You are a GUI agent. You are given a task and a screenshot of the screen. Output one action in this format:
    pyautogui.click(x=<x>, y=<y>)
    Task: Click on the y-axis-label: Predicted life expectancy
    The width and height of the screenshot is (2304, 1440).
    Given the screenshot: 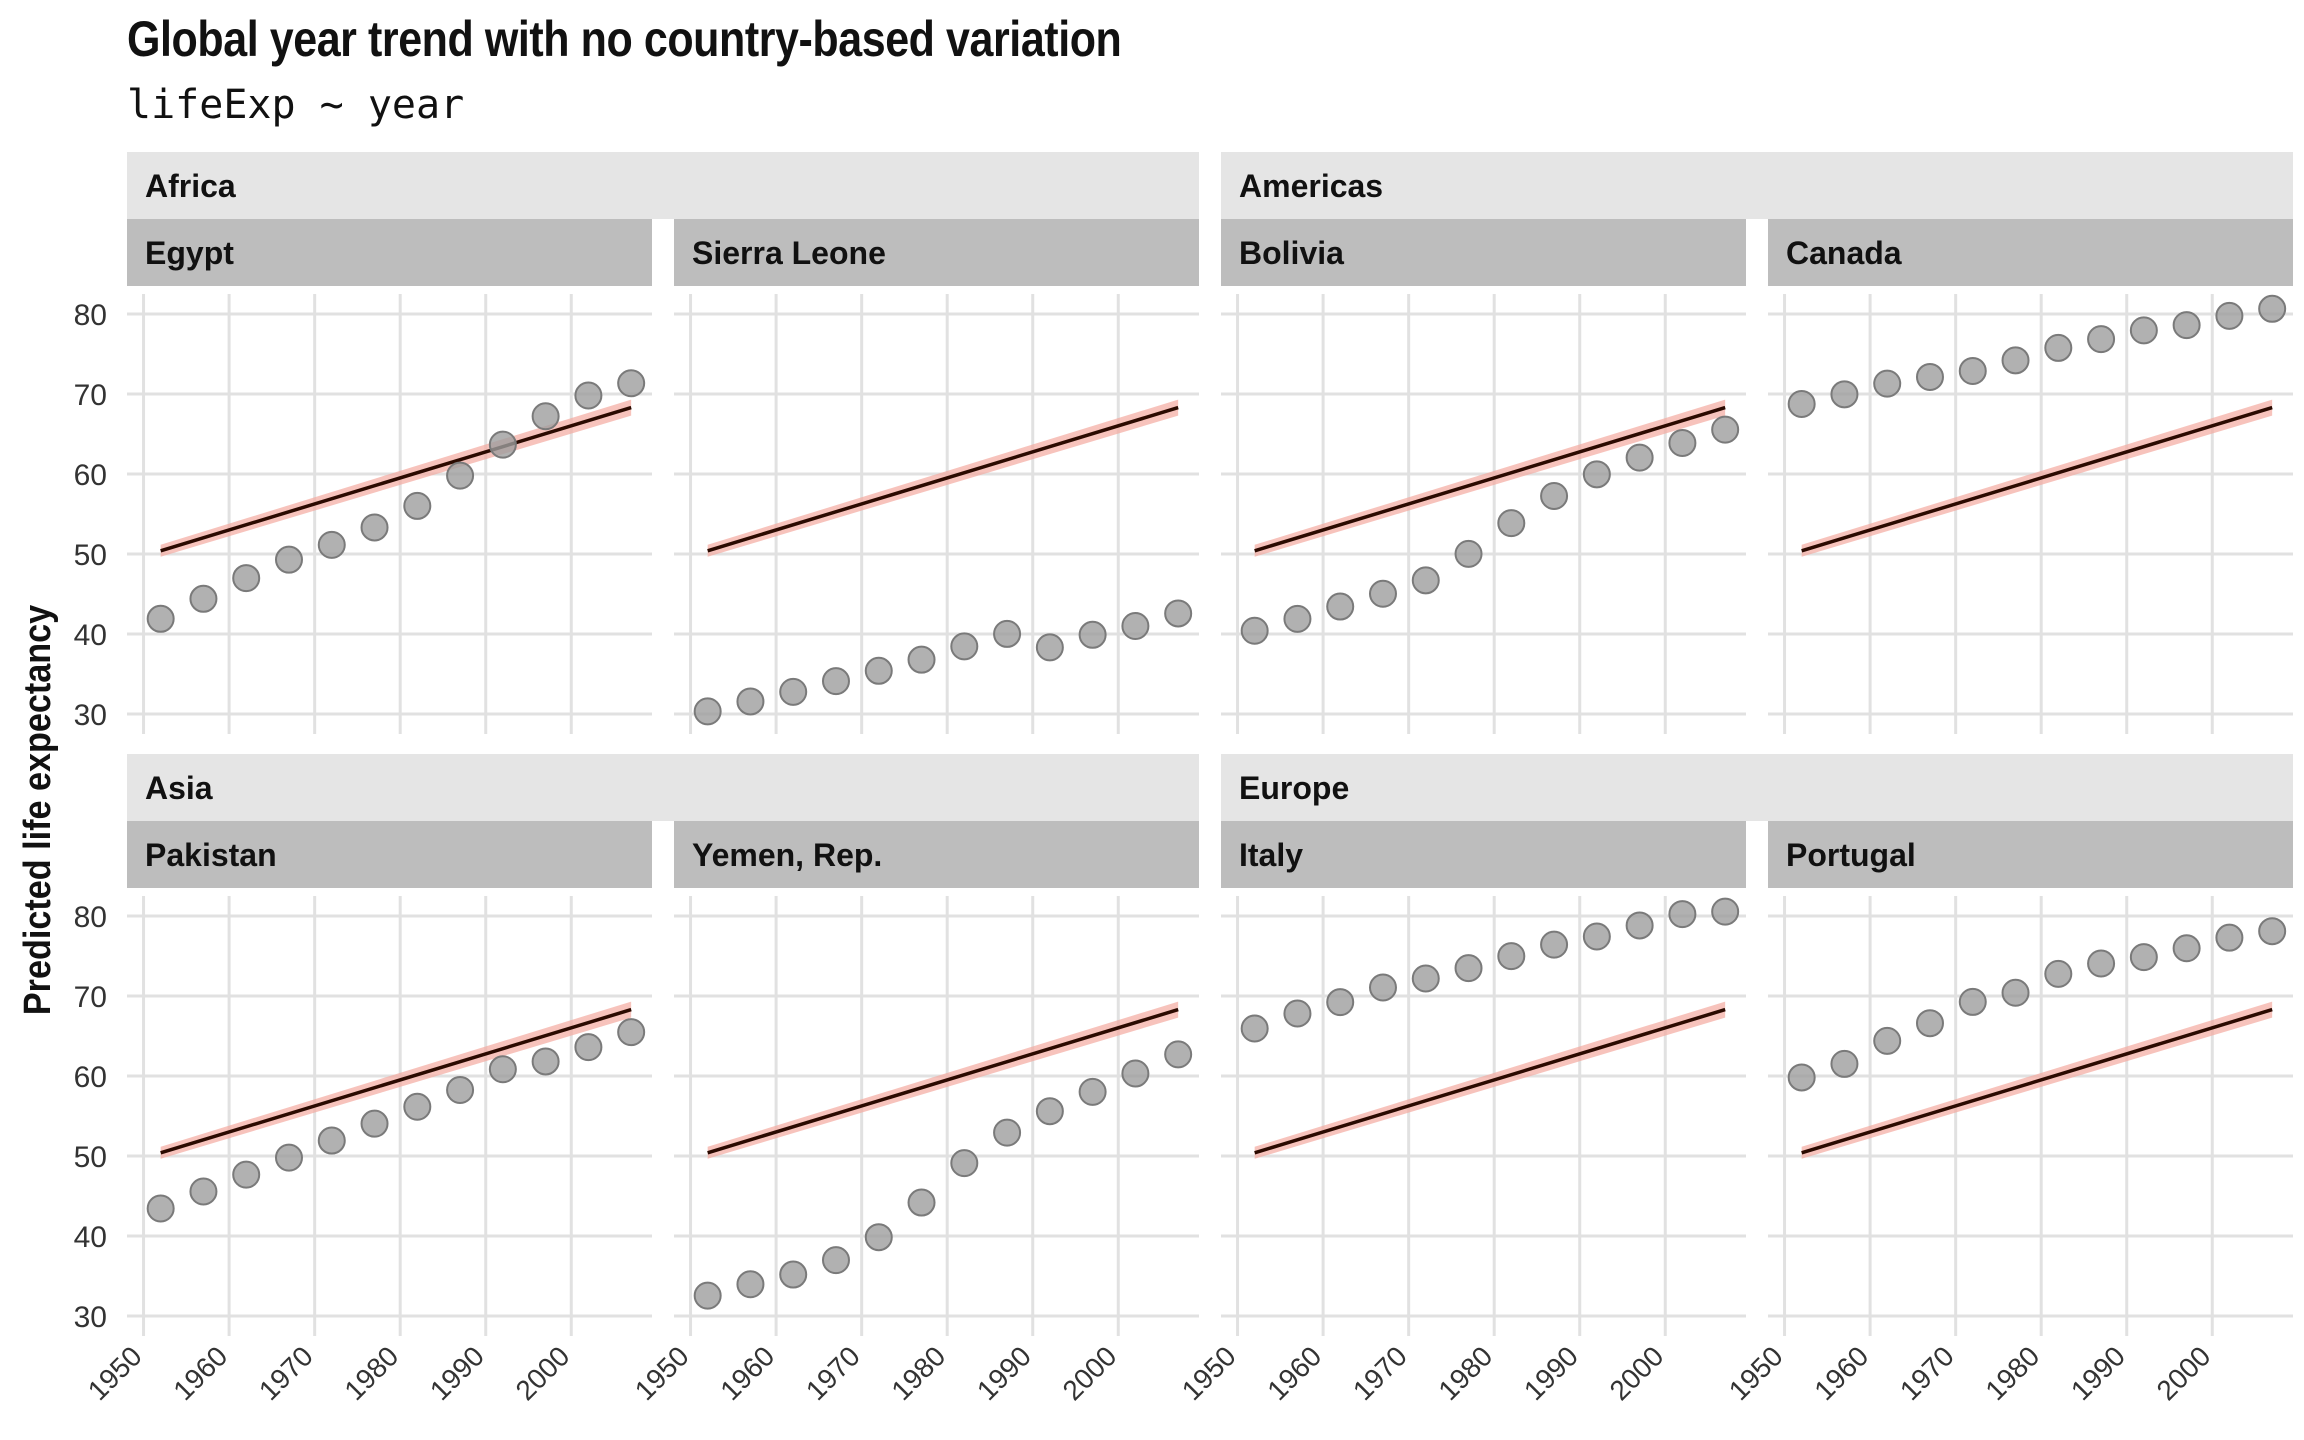 What is the action you would take?
    pyautogui.click(x=36, y=810)
    